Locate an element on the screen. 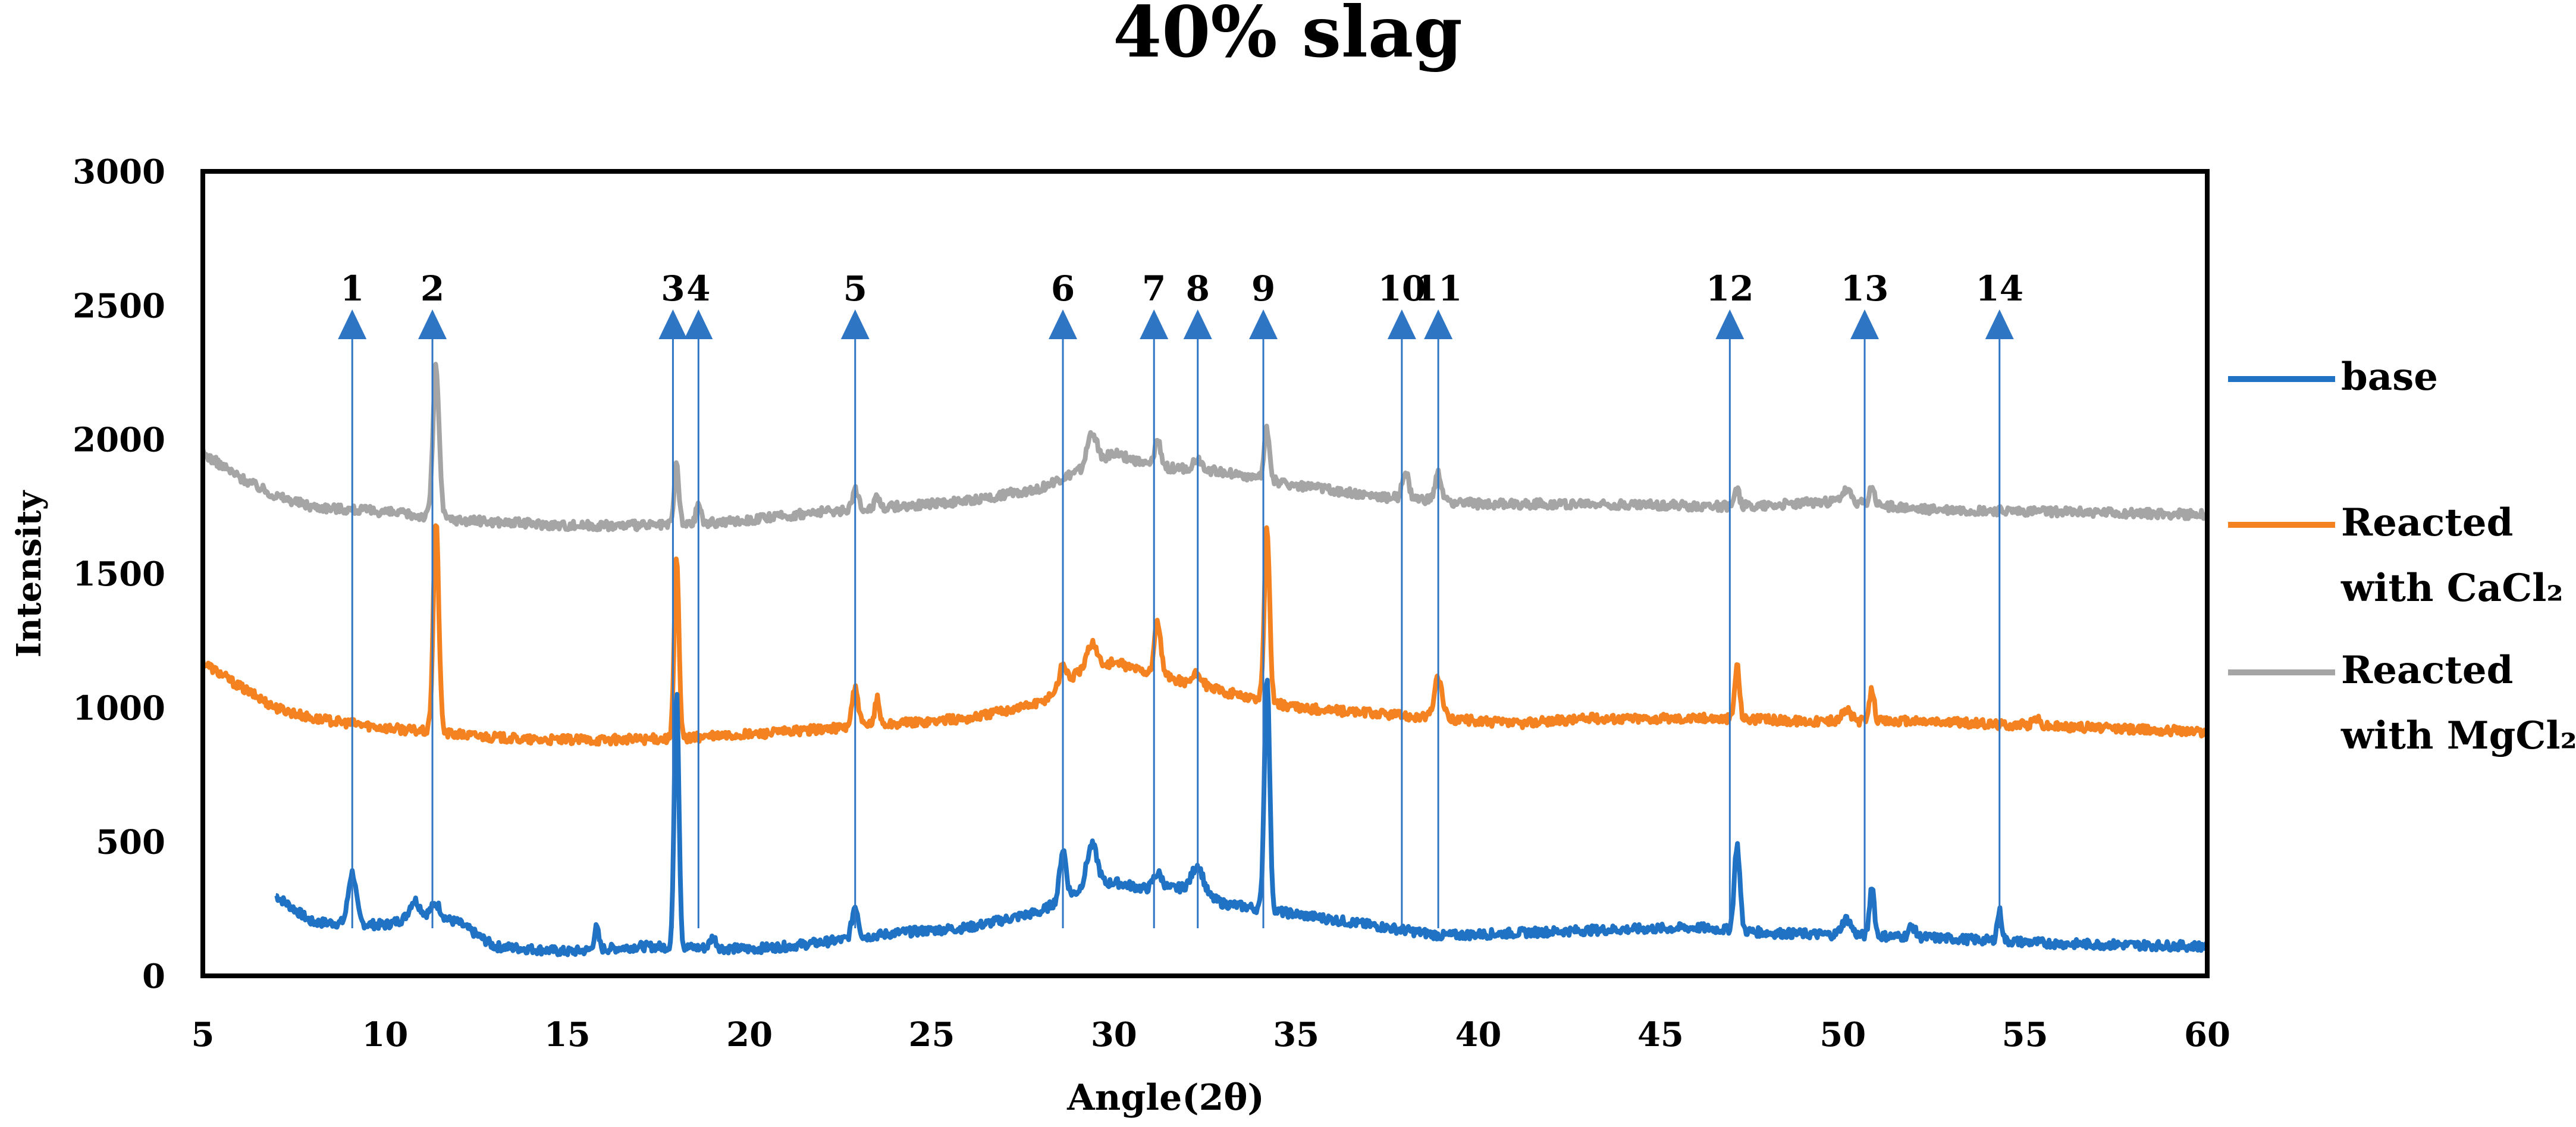  peak-marker-label: 12 is located at coordinates (1730, 288).